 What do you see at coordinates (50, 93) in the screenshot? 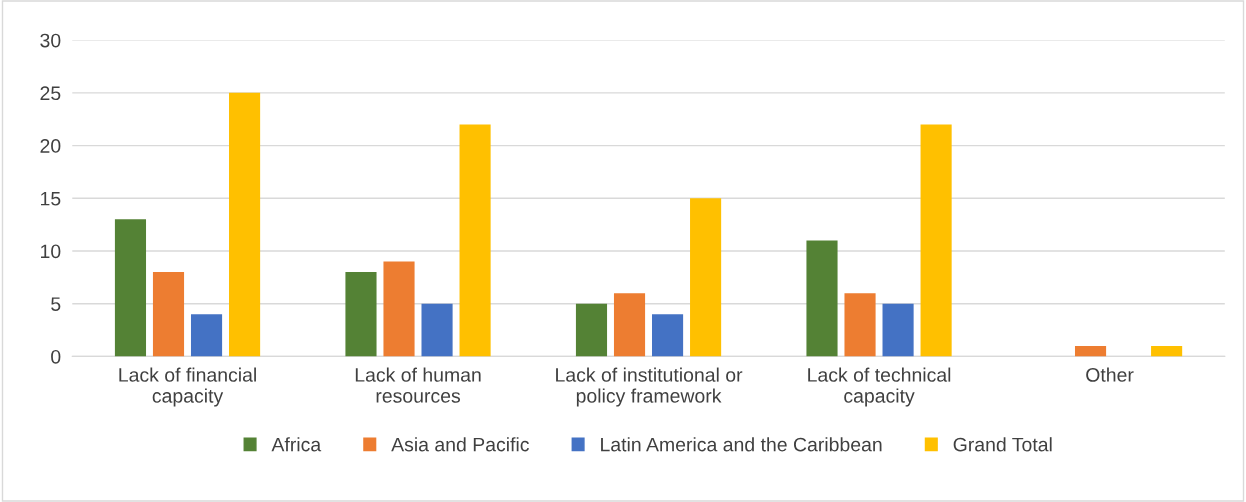
I see `y-tick-label: 25` at bounding box center [50, 93].